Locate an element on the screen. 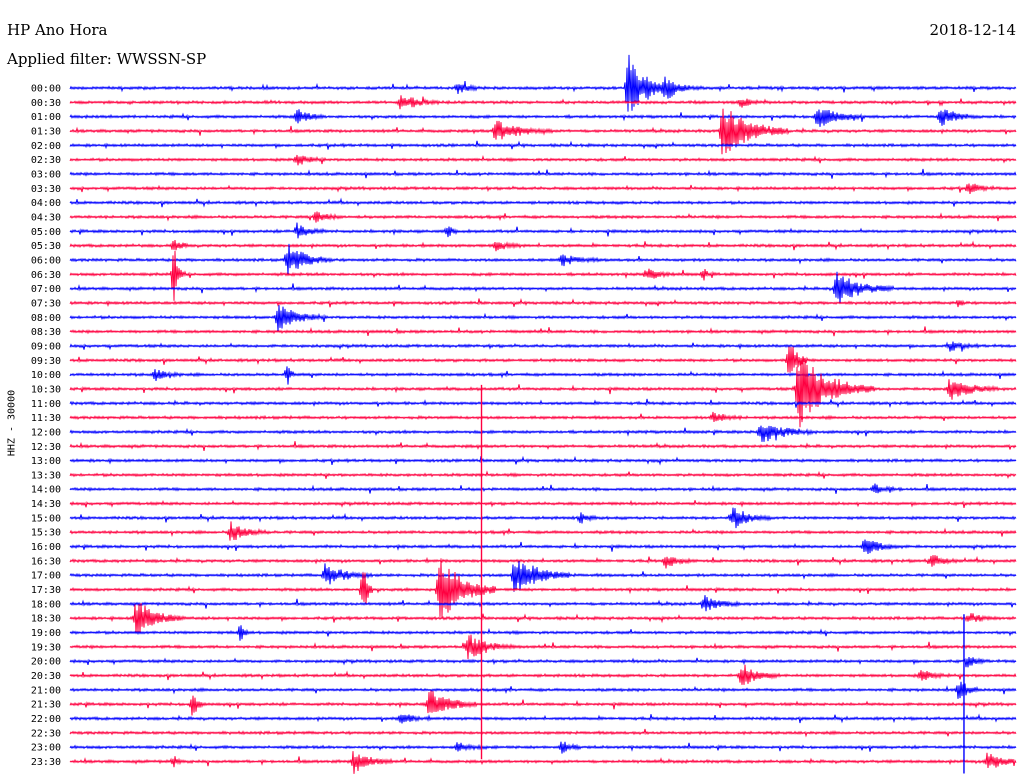 The height and width of the screenshot is (780, 1024). row-label-1330: 13:30 is located at coordinates (46, 475).